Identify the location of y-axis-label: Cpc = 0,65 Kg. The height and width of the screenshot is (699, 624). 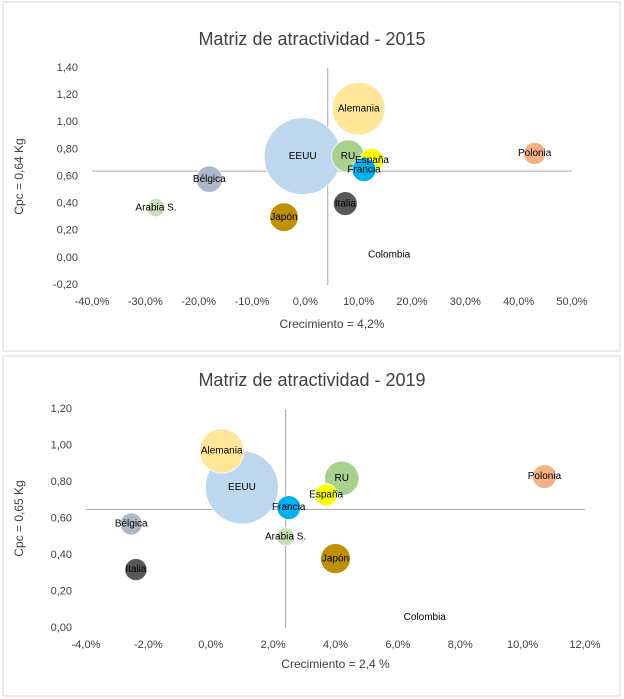
(19, 518).